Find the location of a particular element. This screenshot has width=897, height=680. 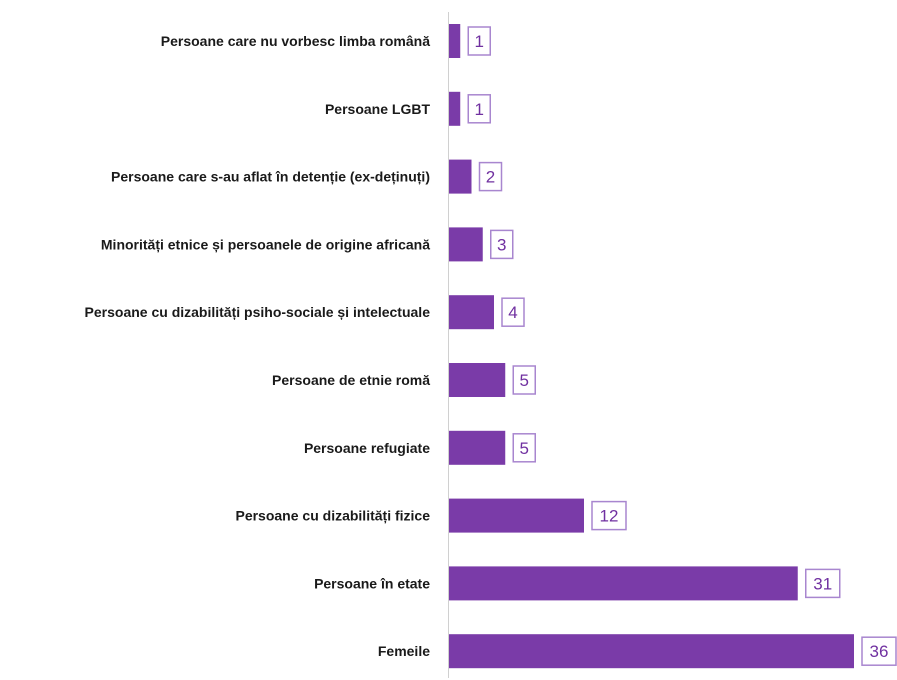

category-label: Persoane în etate is located at coordinates (372, 583).